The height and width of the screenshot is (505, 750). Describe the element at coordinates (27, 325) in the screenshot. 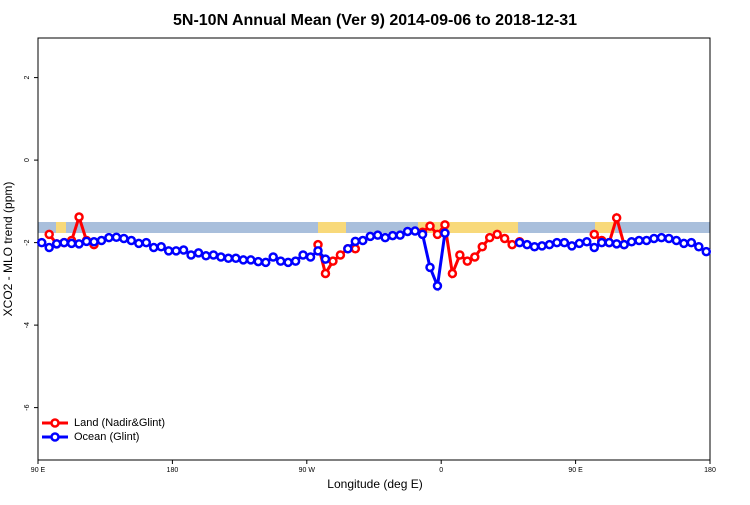

I see `y-tick-label: -4` at that location.